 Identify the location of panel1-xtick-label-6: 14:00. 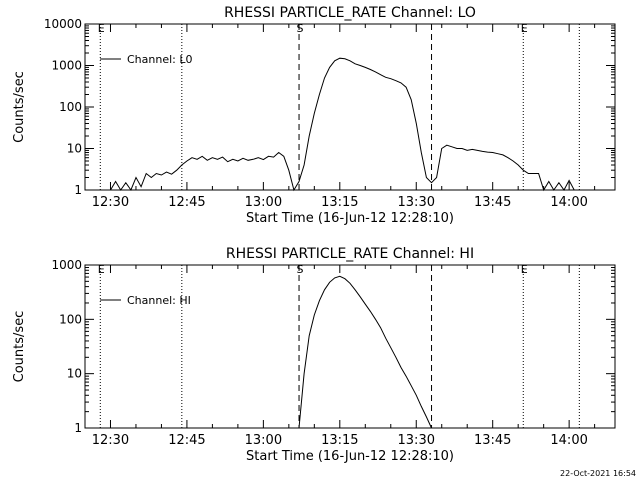
(568, 202).